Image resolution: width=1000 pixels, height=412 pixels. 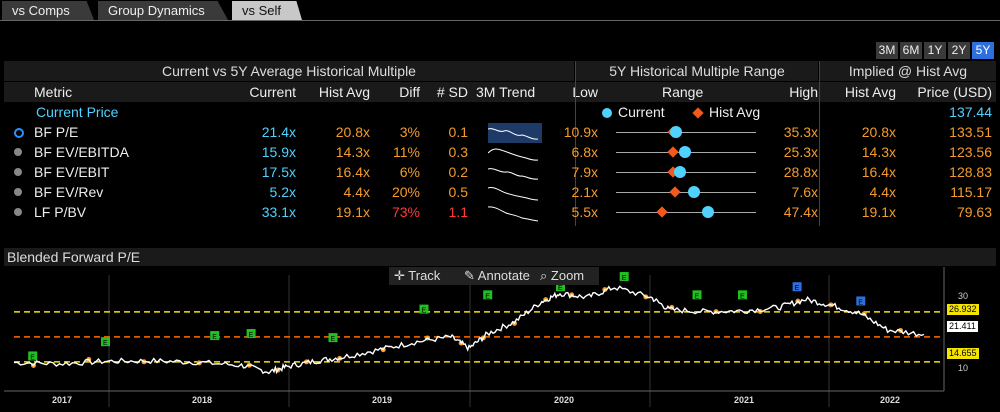 I want to click on range-5y-button: 5Y, so click(x=983, y=50).